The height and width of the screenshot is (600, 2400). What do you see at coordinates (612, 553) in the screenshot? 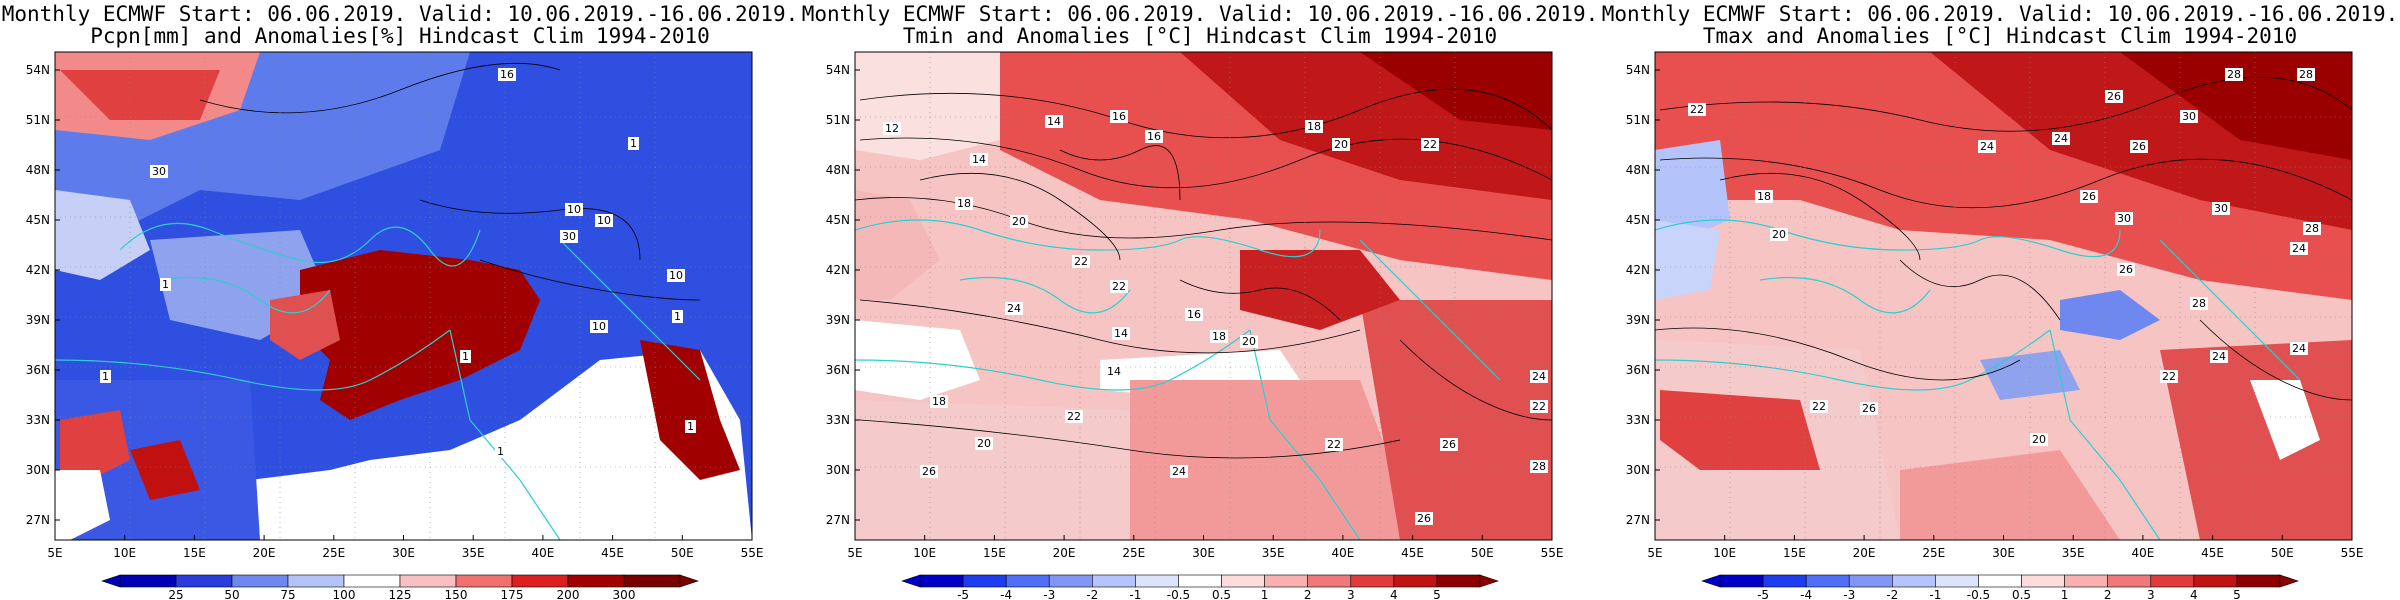
I see `longitude-tick-label: 45E` at bounding box center [612, 553].